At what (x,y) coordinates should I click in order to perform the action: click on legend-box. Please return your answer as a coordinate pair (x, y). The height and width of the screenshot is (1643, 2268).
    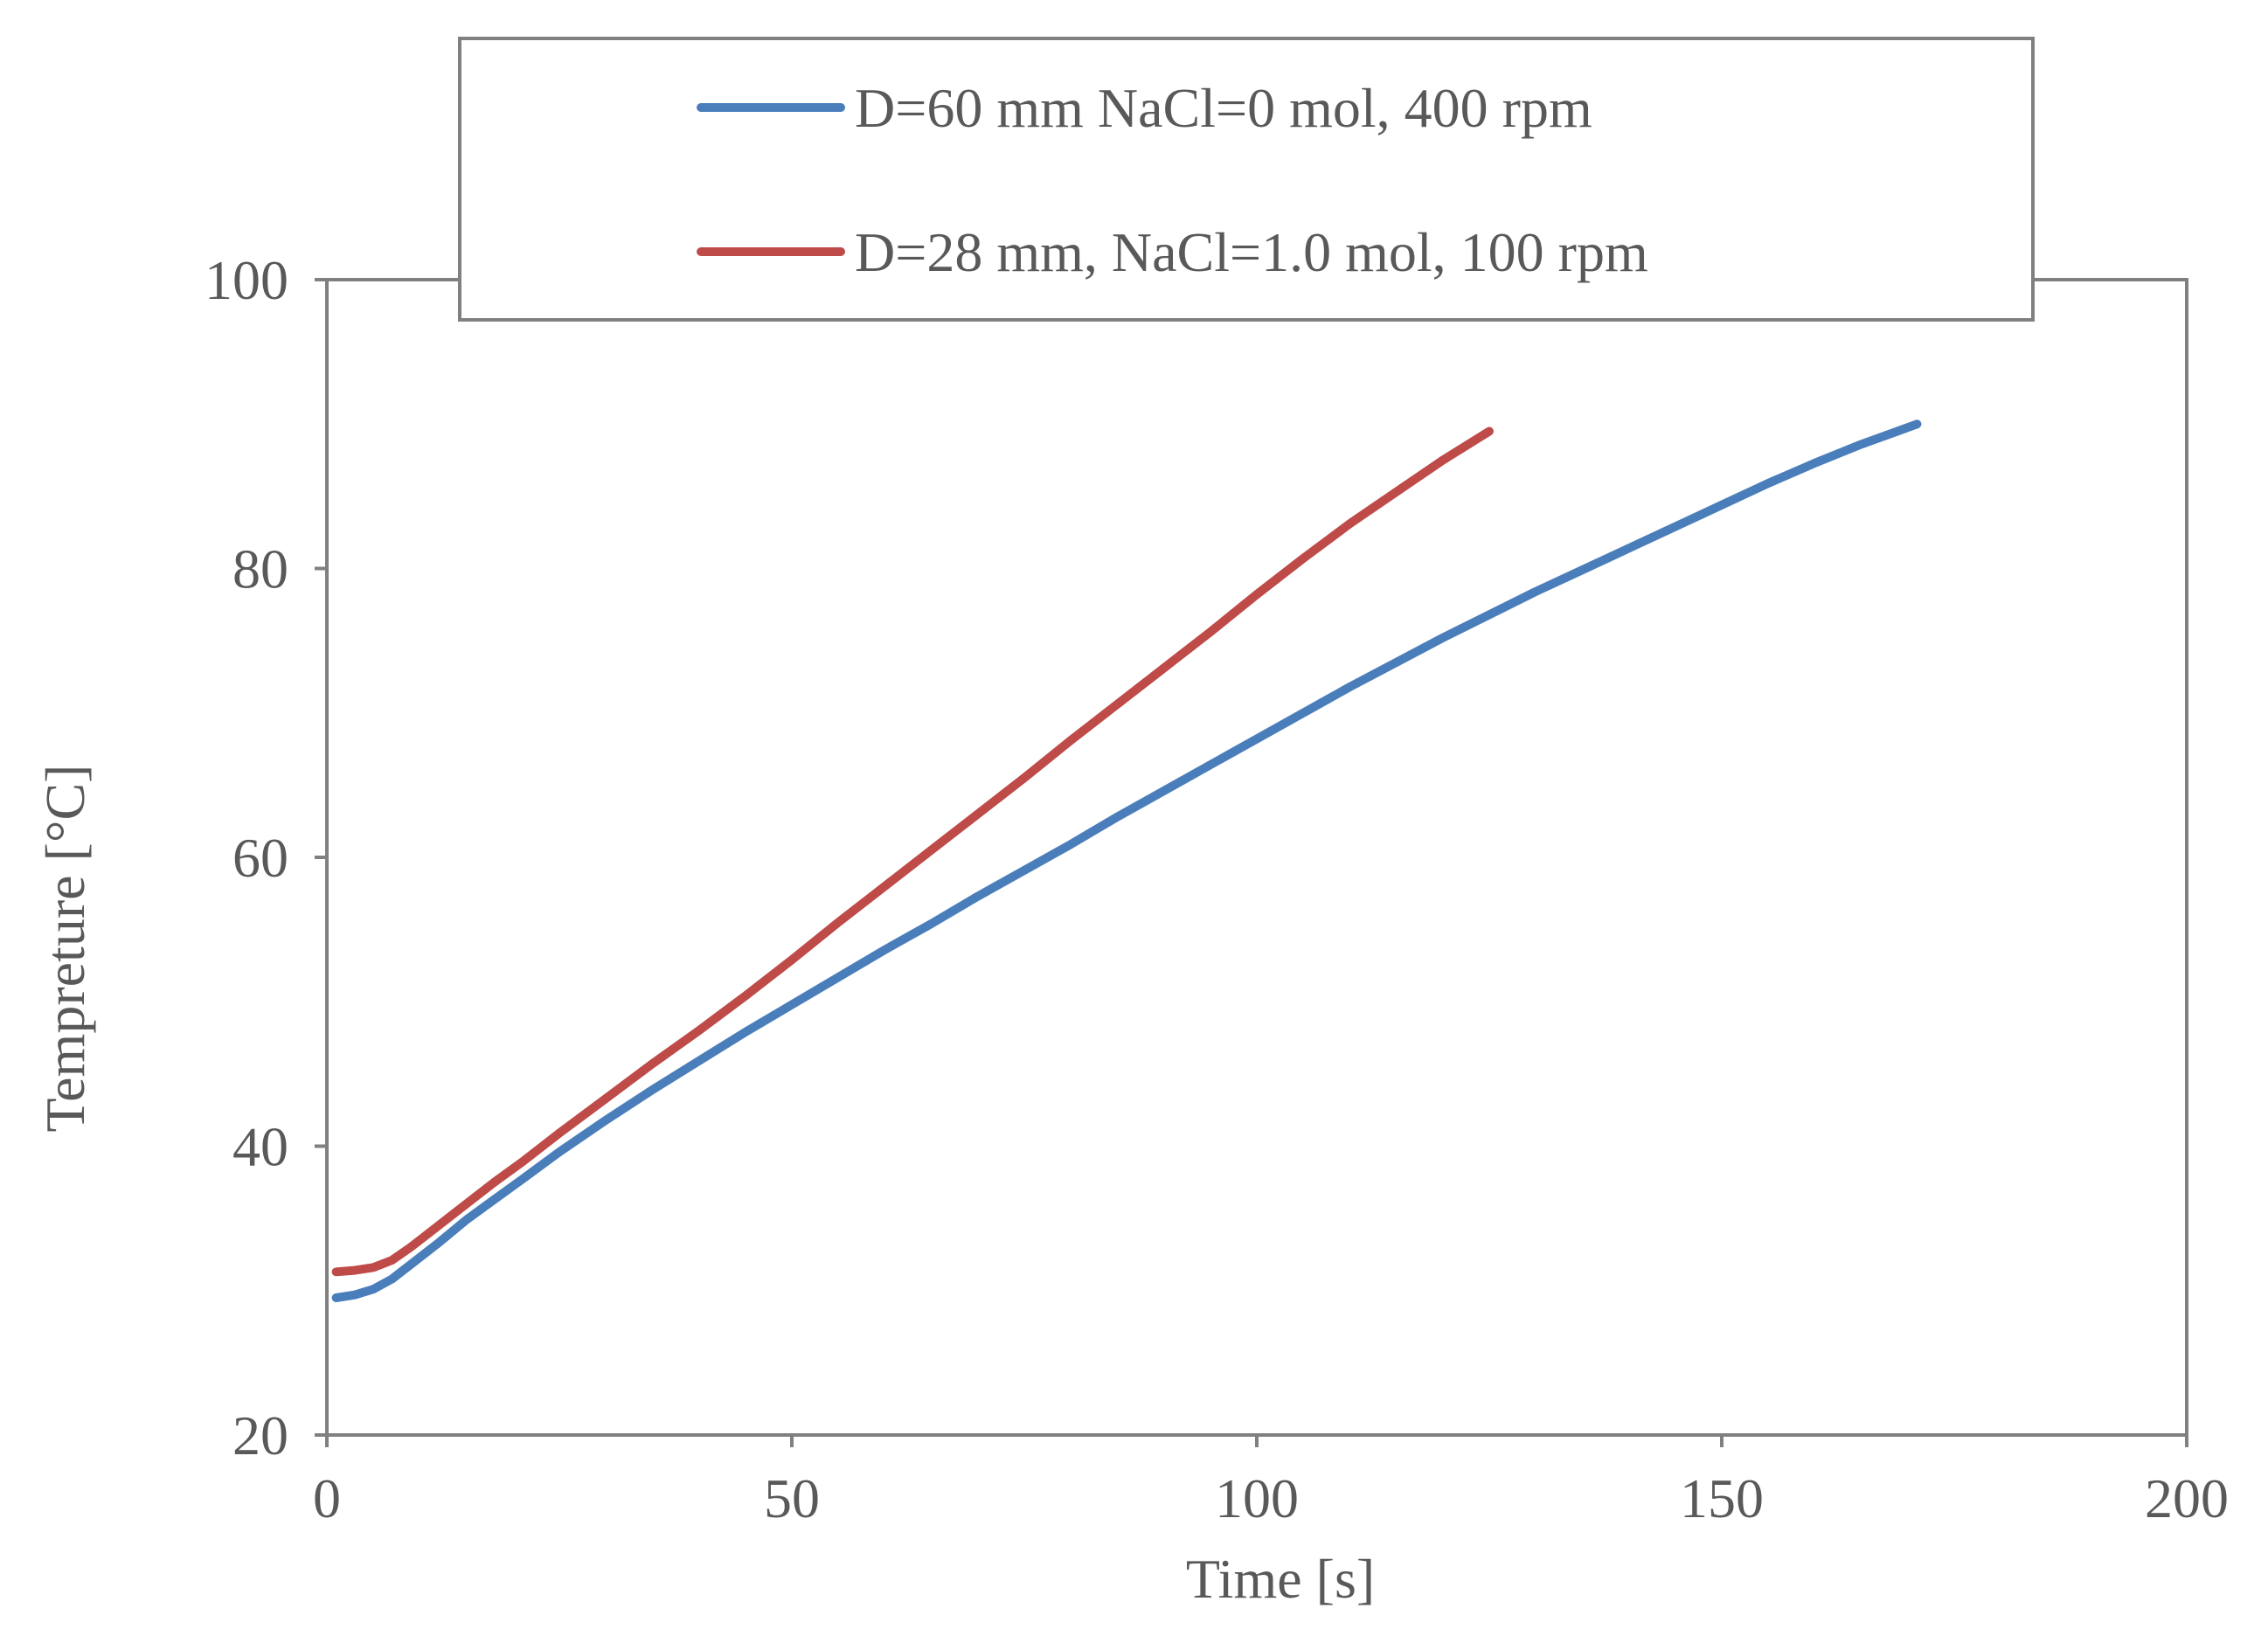
    Looking at the image, I should click on (1246, 179).